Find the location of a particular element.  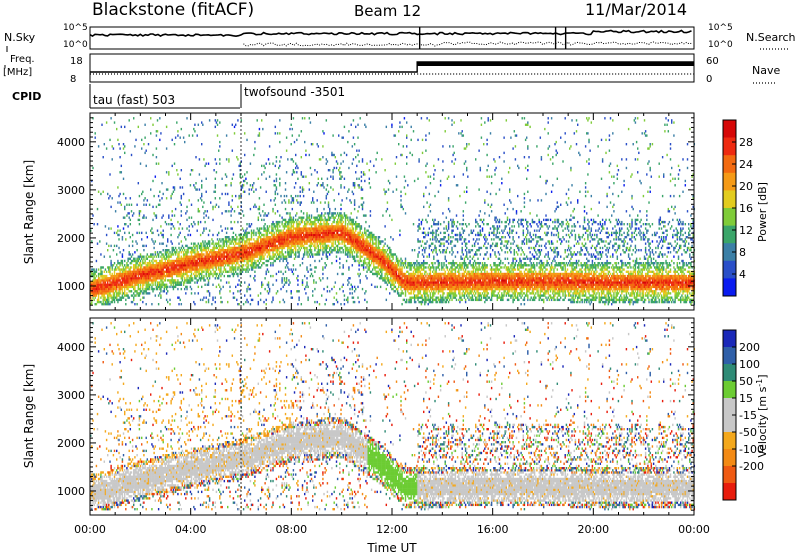

nsearch-trace is located at coordinates (468, 44).